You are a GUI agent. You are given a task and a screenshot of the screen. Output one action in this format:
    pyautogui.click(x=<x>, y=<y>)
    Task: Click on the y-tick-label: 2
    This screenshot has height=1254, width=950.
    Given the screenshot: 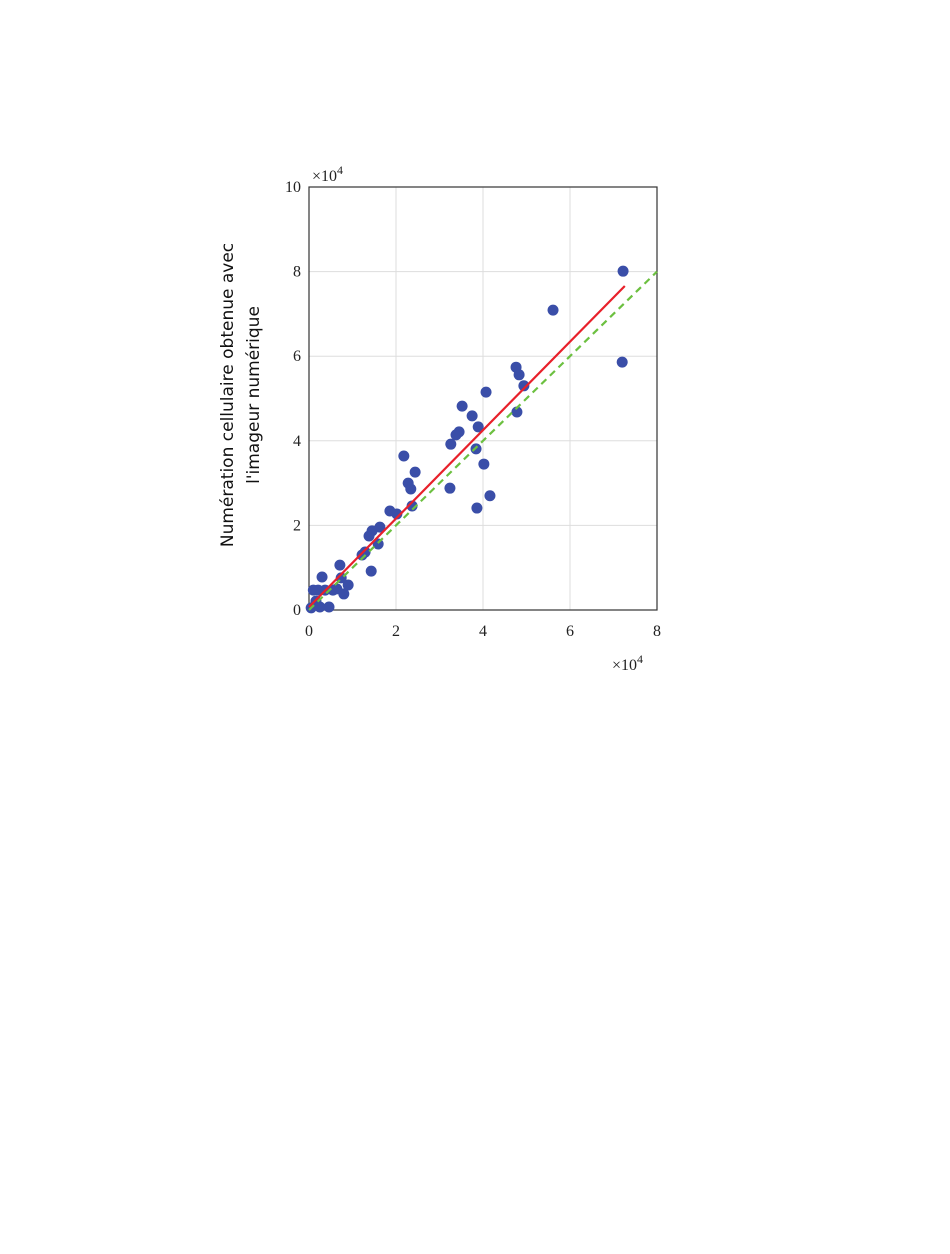 What is the action you would take?
    pyautogui.click(x=297, y=525)
    